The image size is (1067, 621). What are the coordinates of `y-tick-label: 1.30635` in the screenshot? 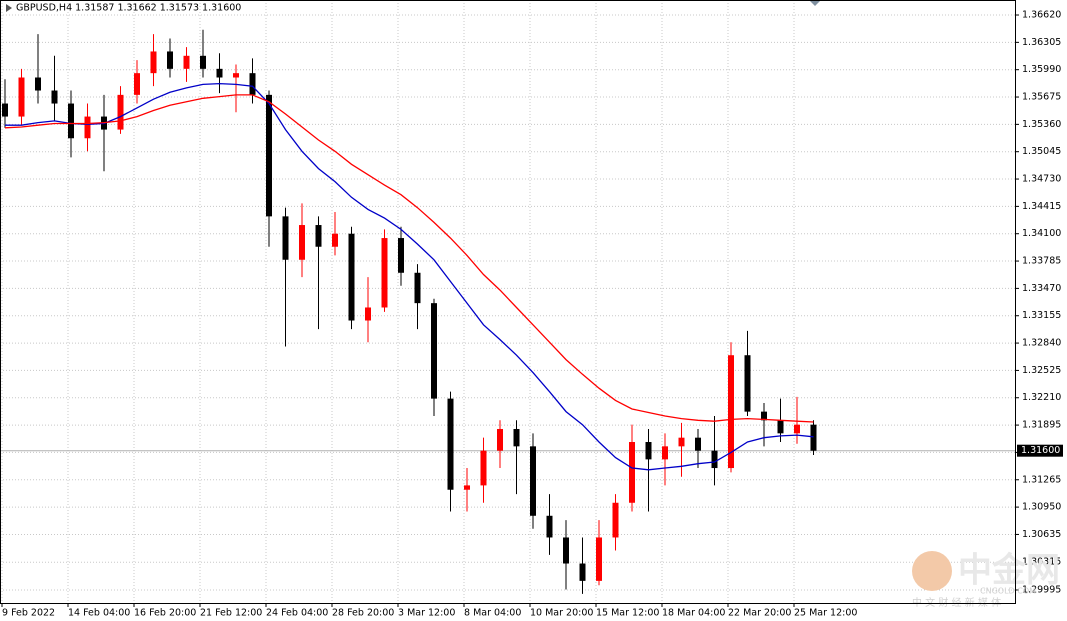 It's located at (1041, 534).